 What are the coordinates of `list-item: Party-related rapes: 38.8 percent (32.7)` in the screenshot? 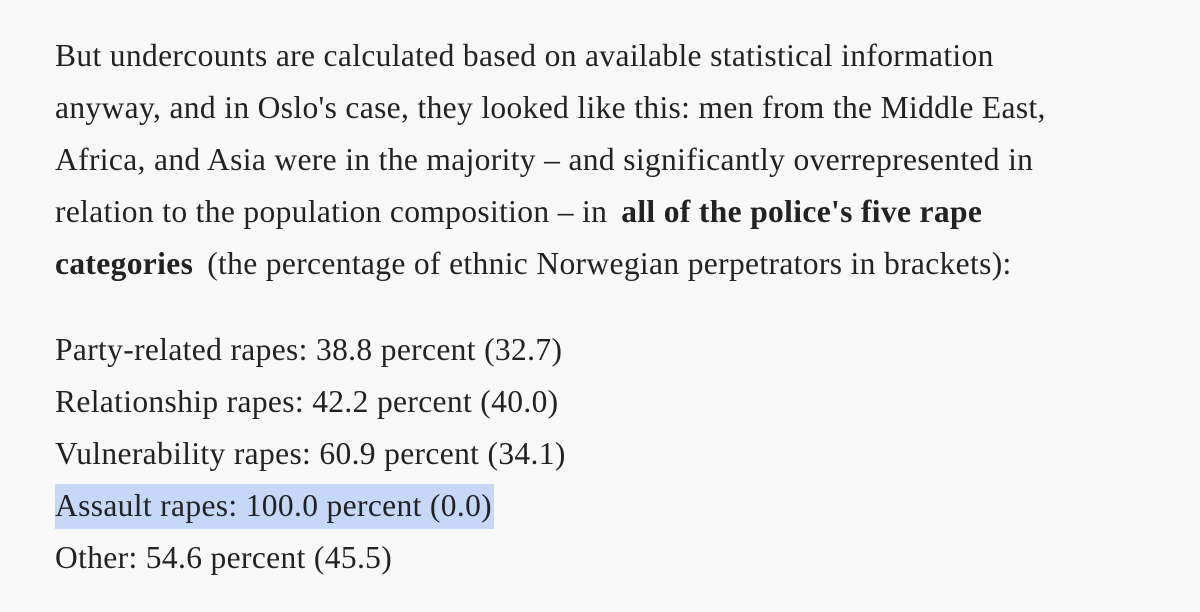 It's located at (550, 350).